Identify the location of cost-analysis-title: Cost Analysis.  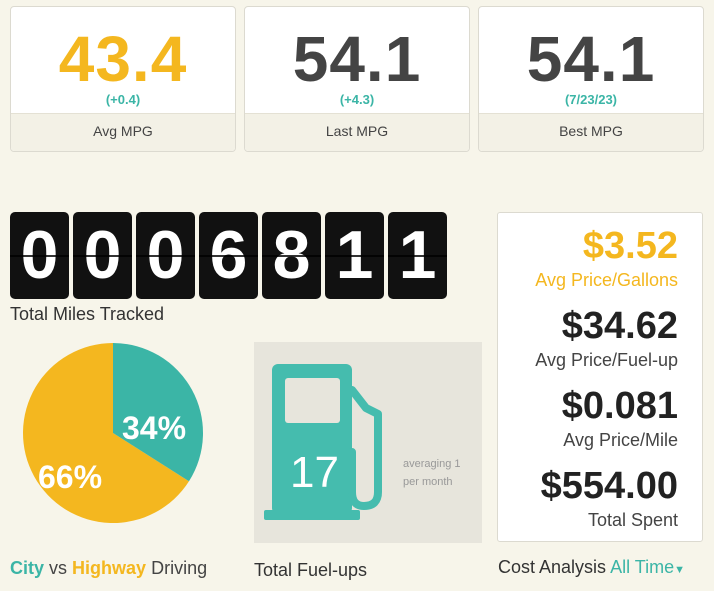
(552, 567).